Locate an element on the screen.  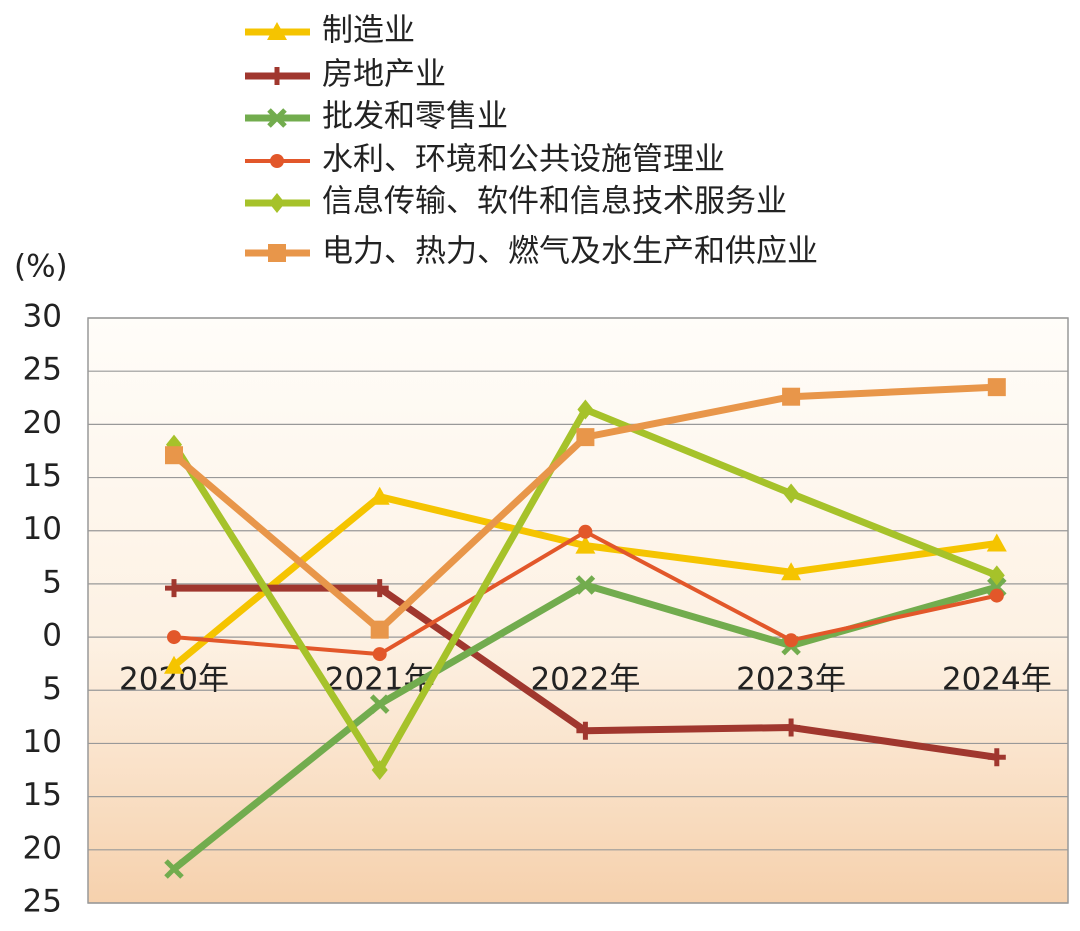
y-tick-label: 0 is located at coordinates (52, 636).